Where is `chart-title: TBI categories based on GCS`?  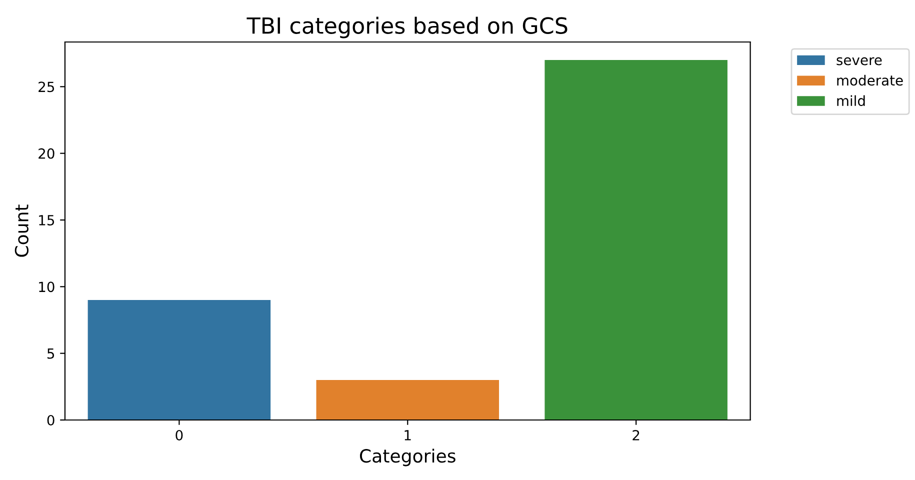
chart-title: TBI categories based on GCS is located at coordinates (407, 27).